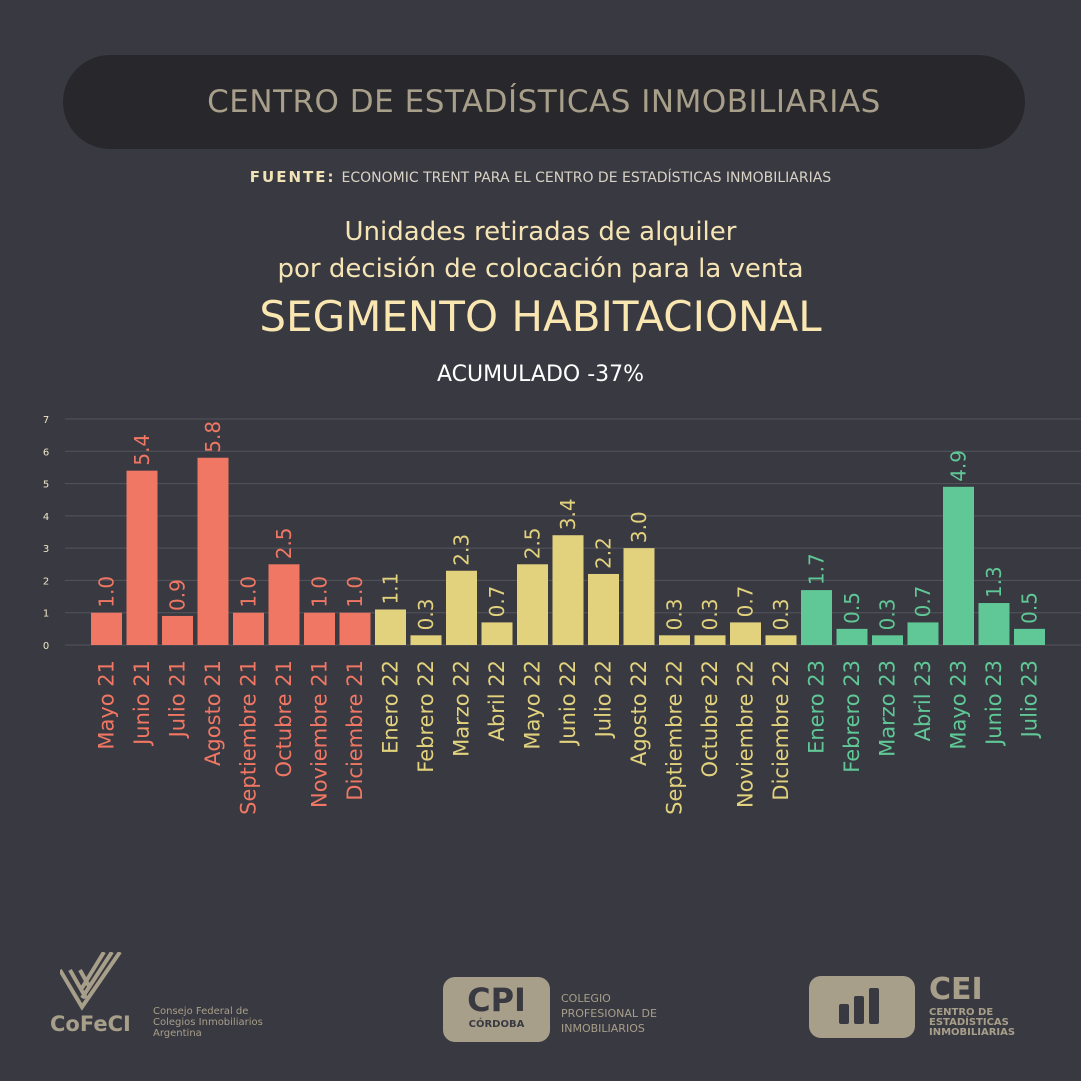  Describe the element at coordinates (540, 374) in the screenshot. I see `chart-annotation: ACUMULADO -37%` at that location.